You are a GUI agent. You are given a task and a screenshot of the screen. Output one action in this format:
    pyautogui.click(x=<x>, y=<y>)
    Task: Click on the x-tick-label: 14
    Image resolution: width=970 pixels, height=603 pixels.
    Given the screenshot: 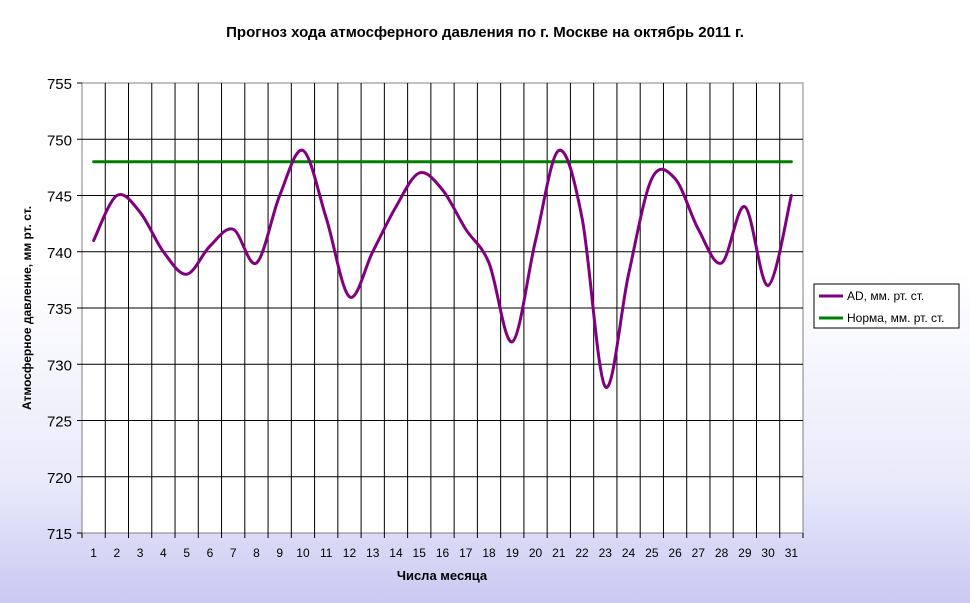 What is the action you would take?
    pyautogui.click(x=396, y=553)
    